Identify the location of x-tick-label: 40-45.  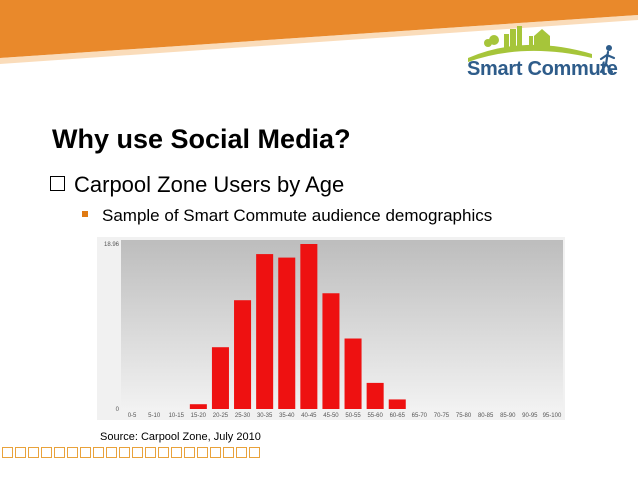
(309, 416).